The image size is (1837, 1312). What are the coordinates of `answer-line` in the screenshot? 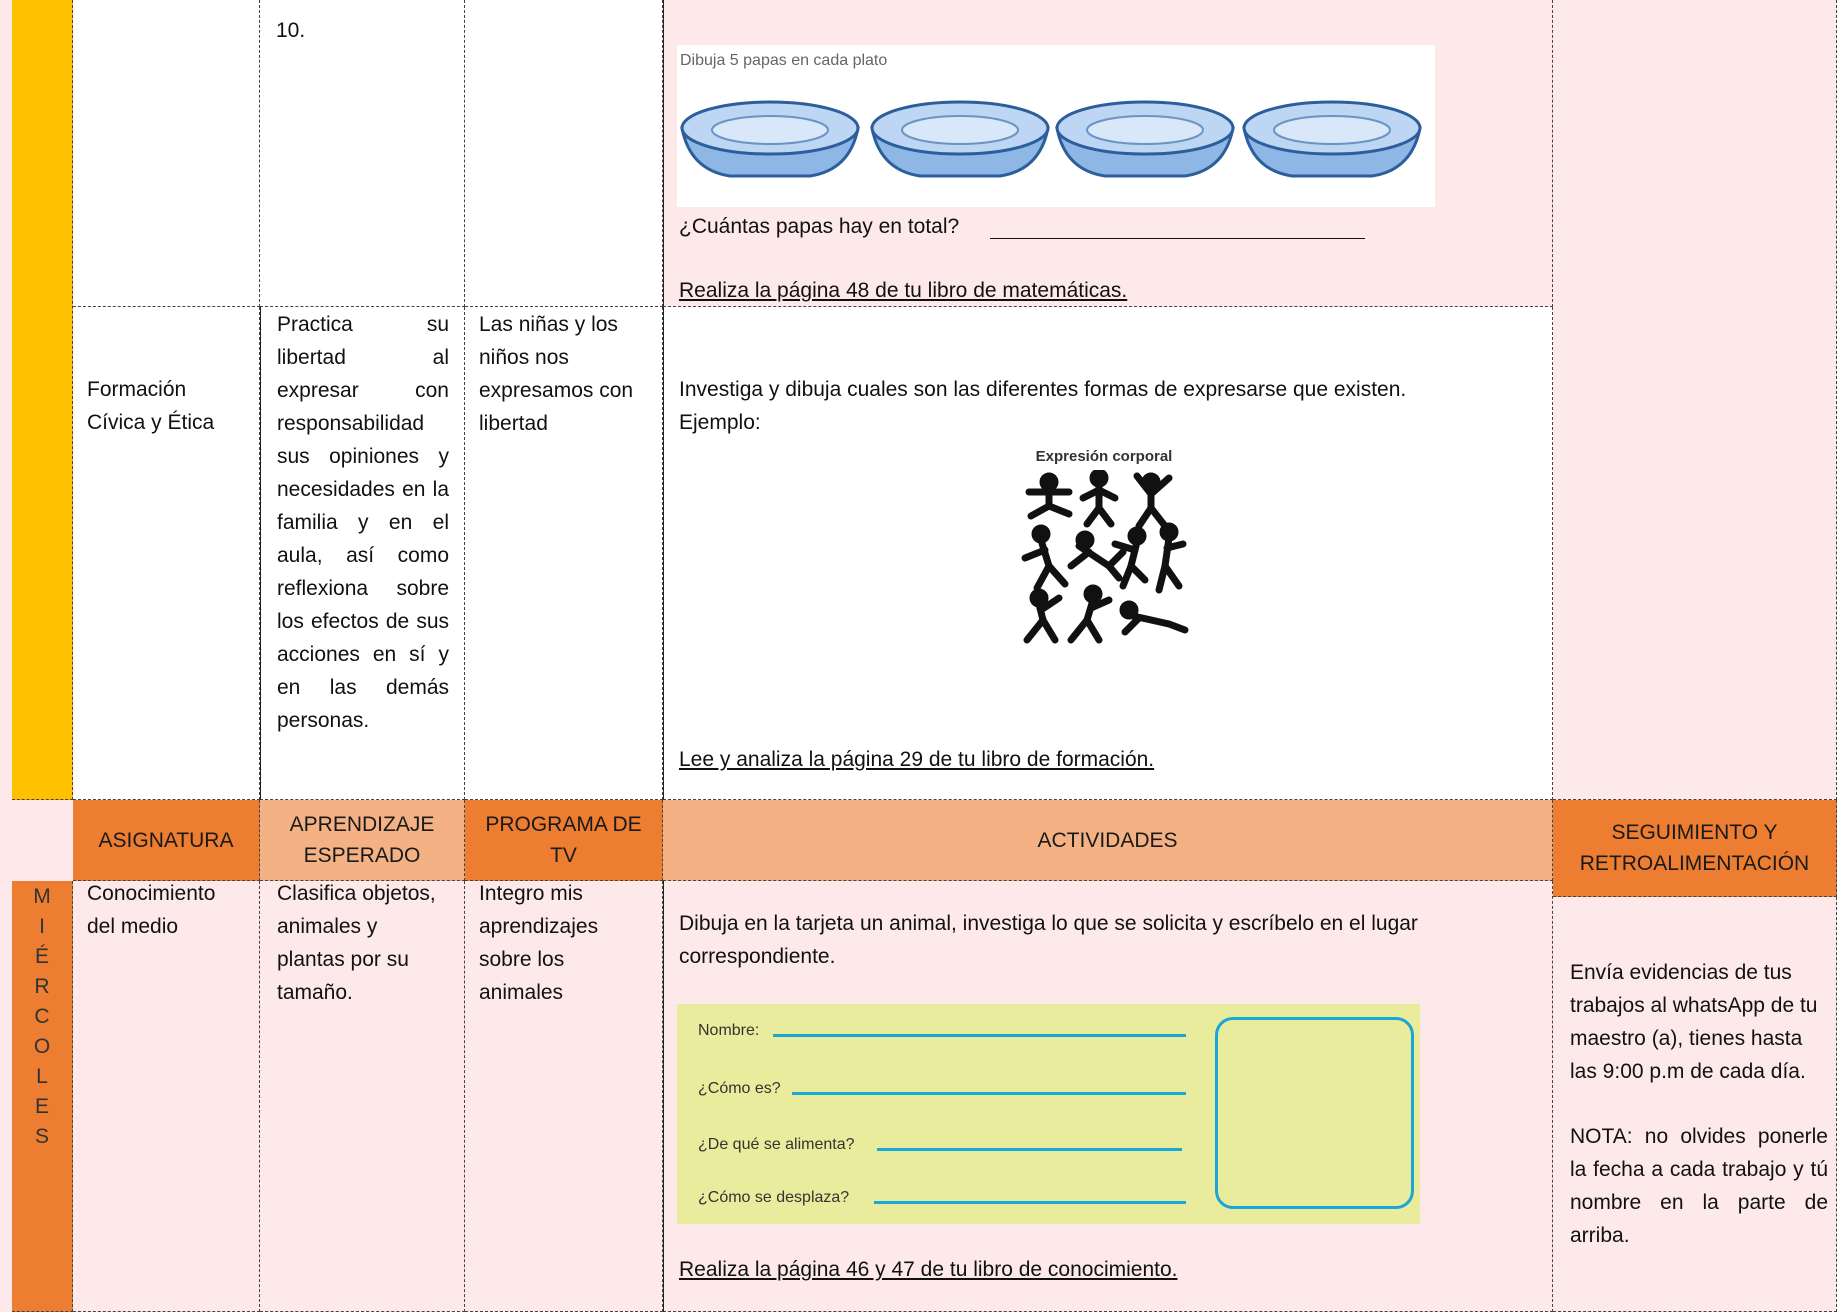 It's located at (1177, 238).